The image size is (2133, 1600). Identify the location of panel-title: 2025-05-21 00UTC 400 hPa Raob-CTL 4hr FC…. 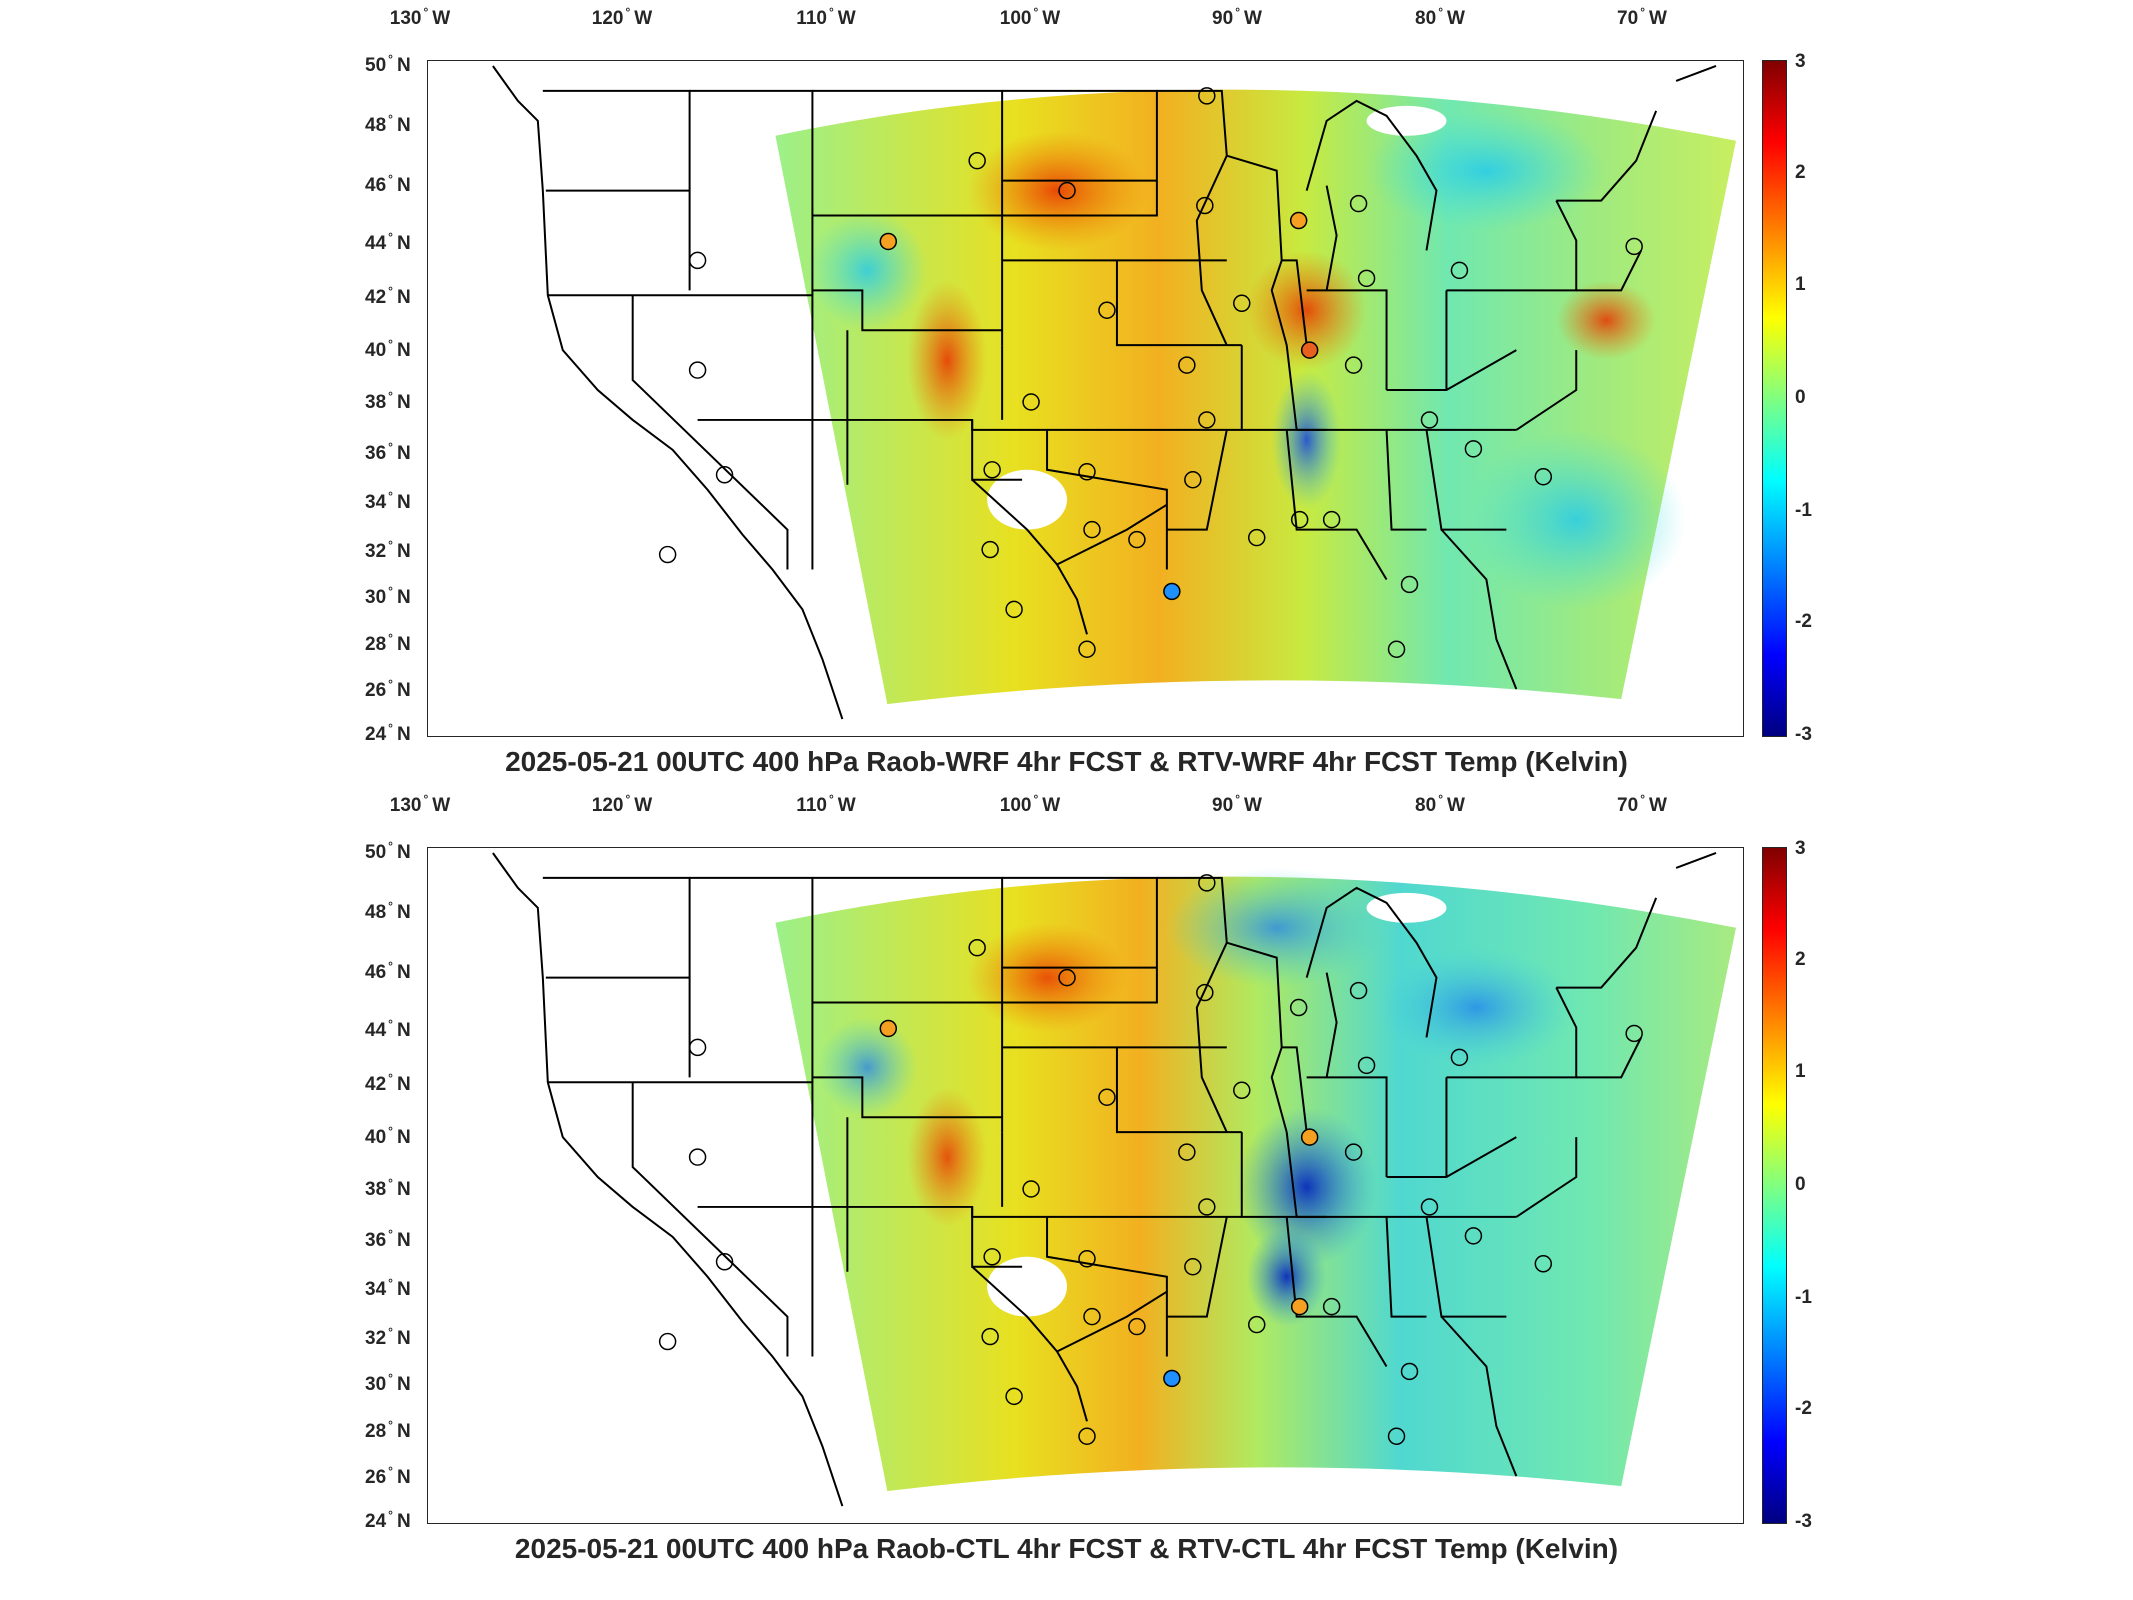
(1066, 1548).